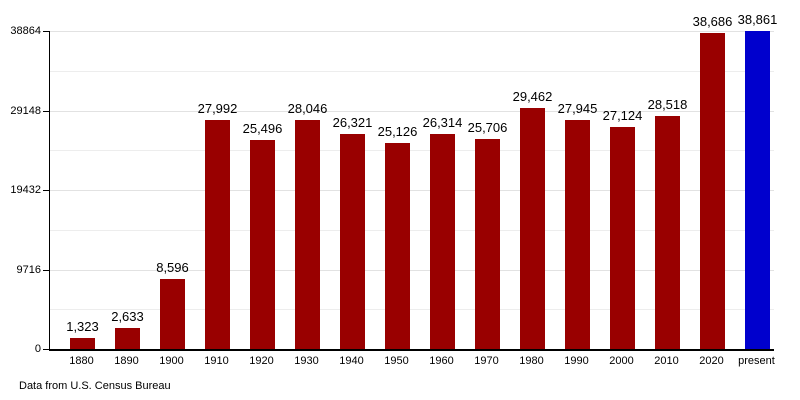 The width and height of the screenshot is (800, 400). Describe the element at coordinates (28, 269) in the screenshot. I see `y-axis-label: 9716` at that location.